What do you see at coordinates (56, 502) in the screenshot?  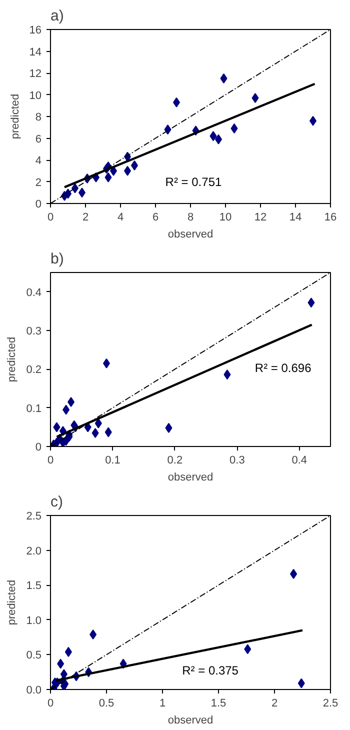 I see `chart-title: c)` at bounding box center [56, 502].